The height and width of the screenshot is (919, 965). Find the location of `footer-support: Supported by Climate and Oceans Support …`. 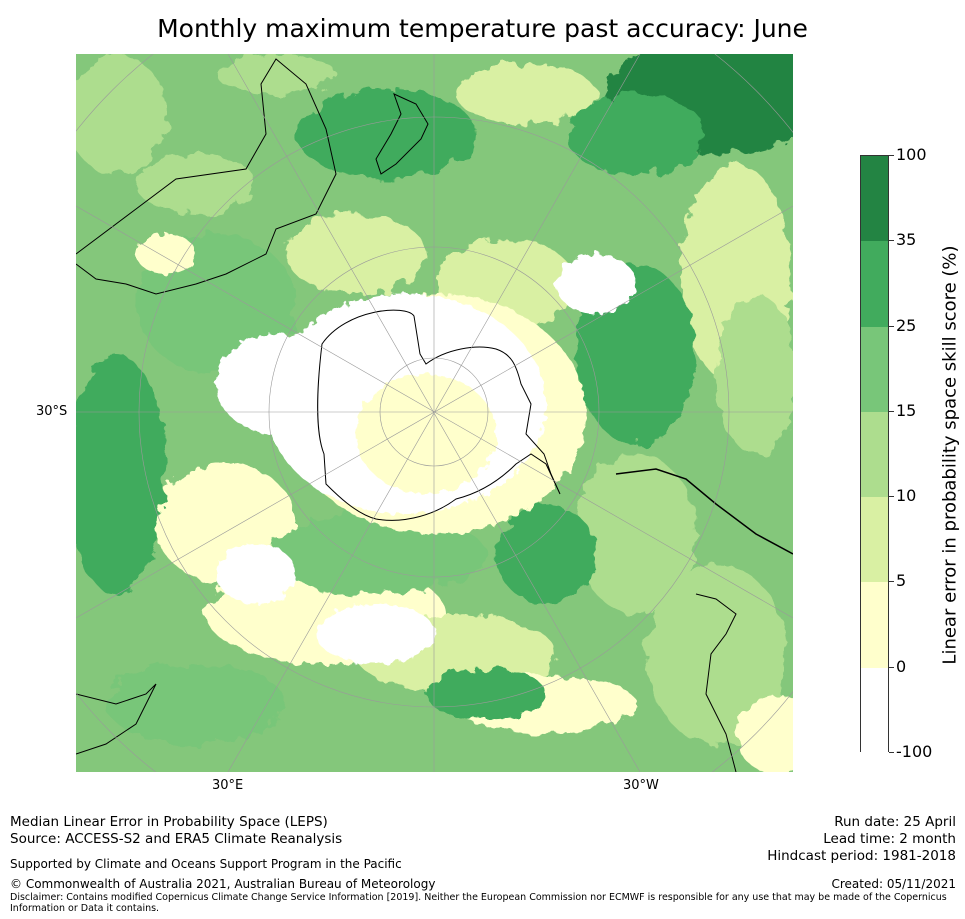

footer-support: Supported by Climate and Oceans Support … is located at coordinates (206, 864).